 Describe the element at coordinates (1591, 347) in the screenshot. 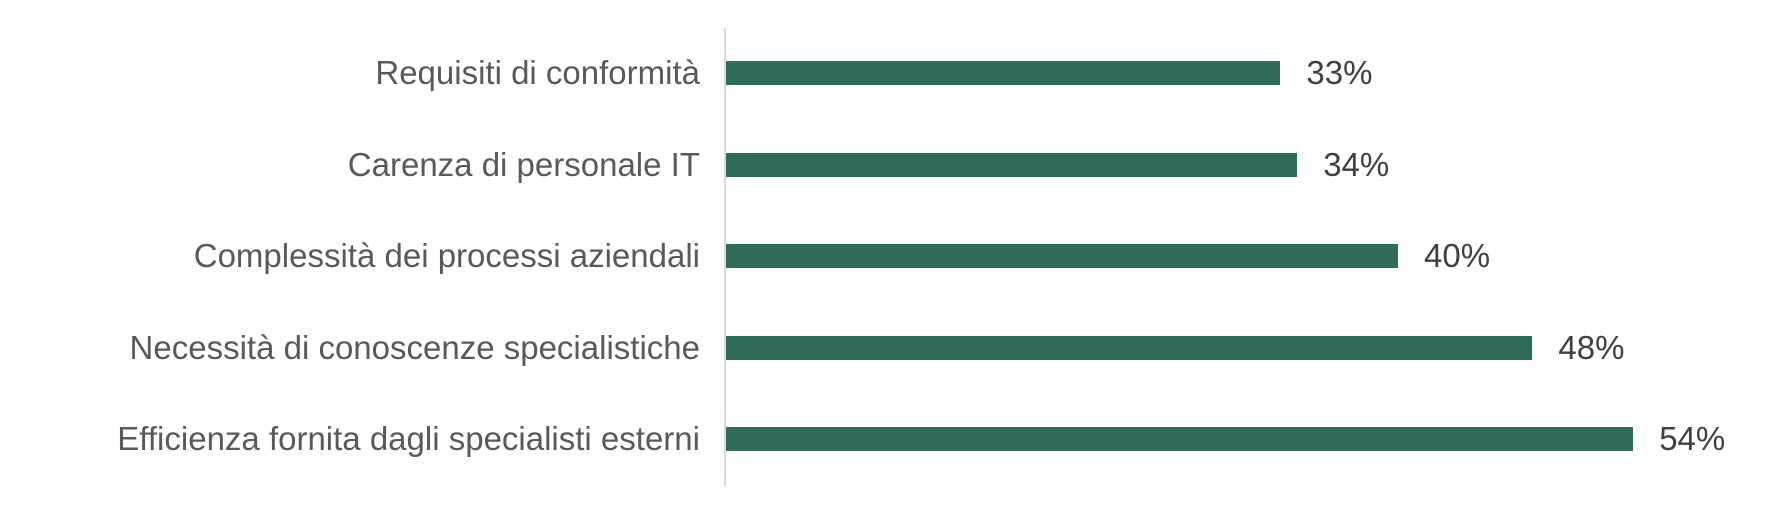

I see `data-label: 48%` at that location.